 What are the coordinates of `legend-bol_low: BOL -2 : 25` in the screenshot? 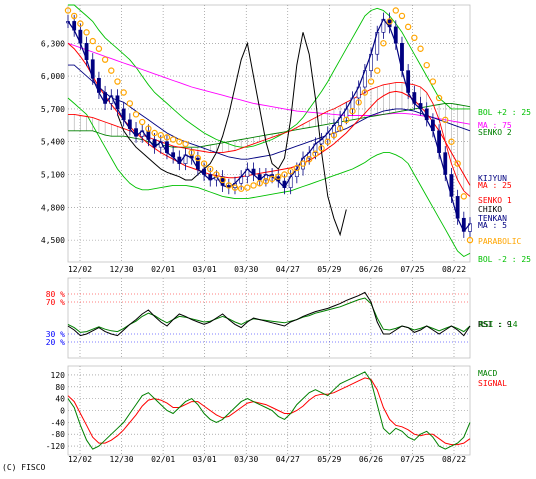 It's located at (504, 259).